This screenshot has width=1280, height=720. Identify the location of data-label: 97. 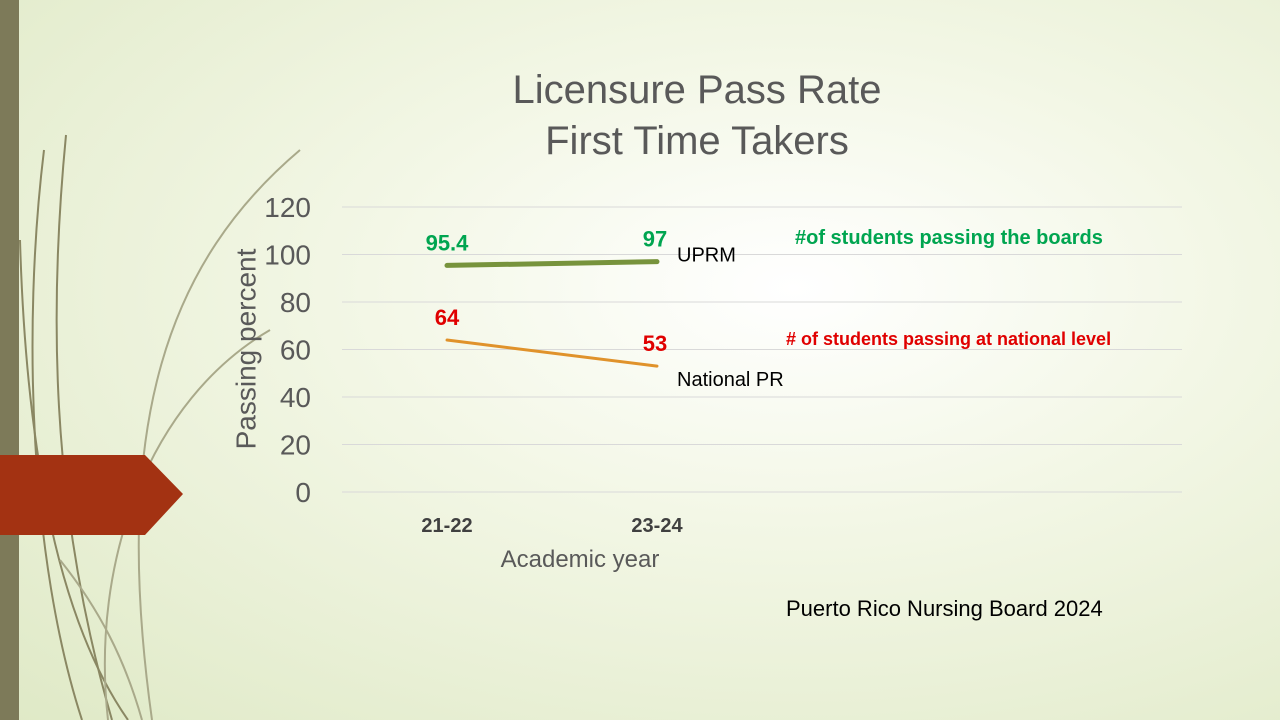
(655, 239).